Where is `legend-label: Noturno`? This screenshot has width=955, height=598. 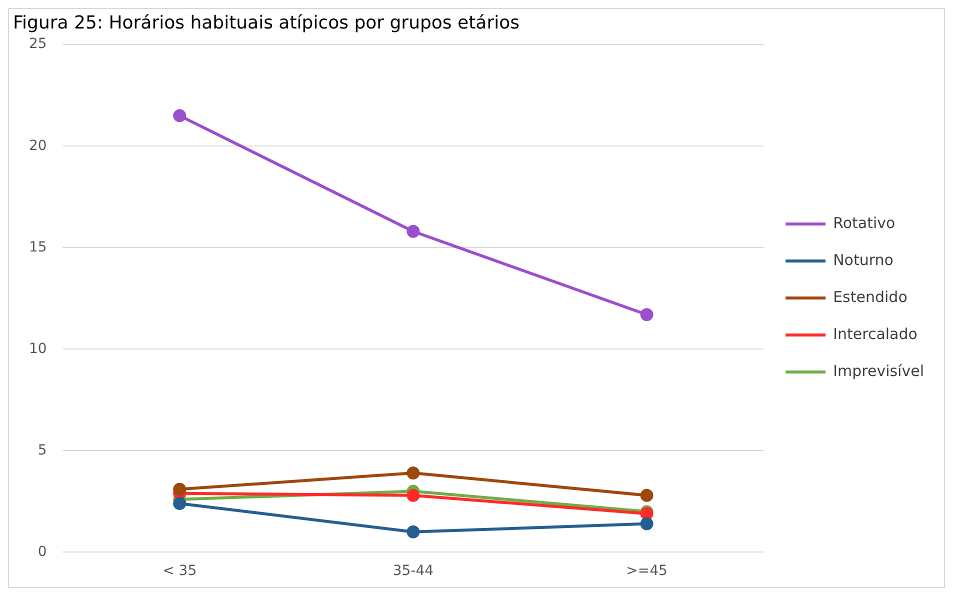
legend-label: Noturno is located at coordinates (863, 259).